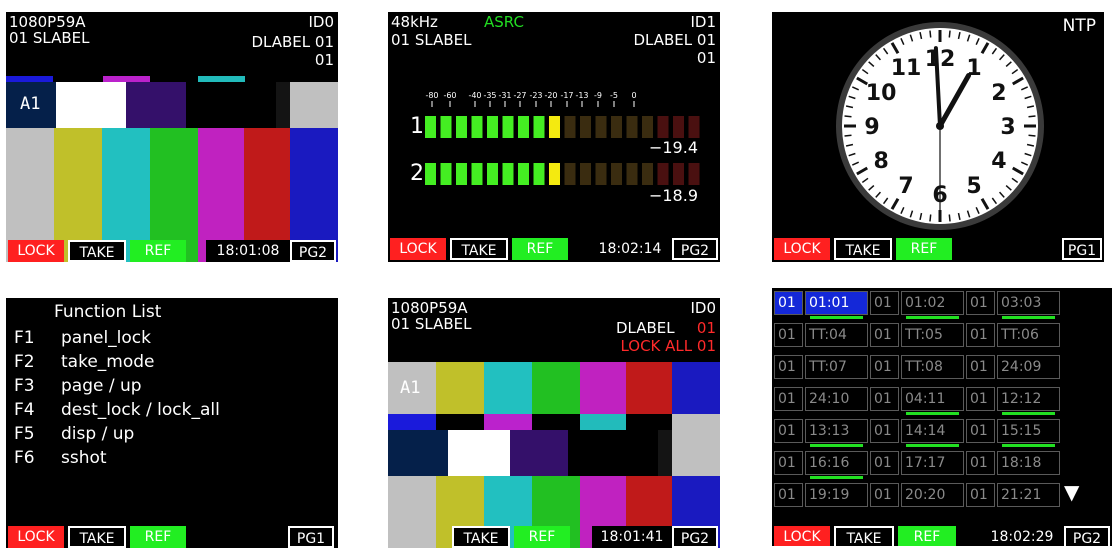  Describe the element at coordinates (1007, 127) in the screenshot. I see `clock-numeral: 3` at that location.